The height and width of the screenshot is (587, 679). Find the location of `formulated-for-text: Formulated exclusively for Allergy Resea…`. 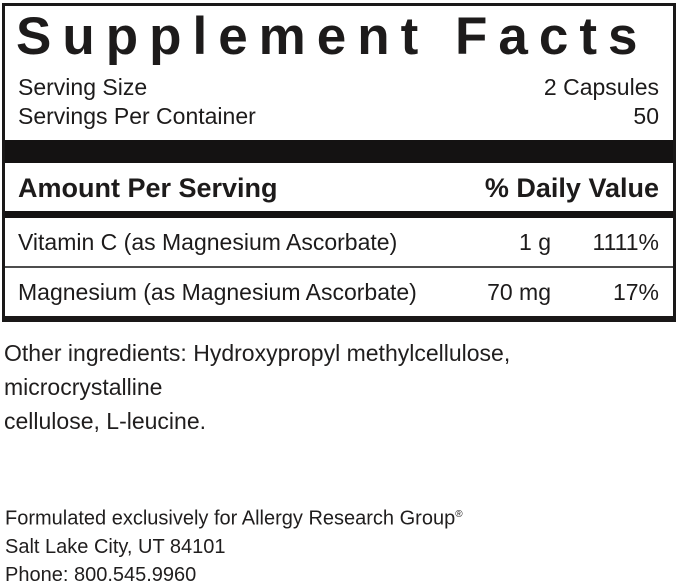

formulated-for-text: Formulated exclusively for Allergy Resea… is located at coordinates (230, 518).